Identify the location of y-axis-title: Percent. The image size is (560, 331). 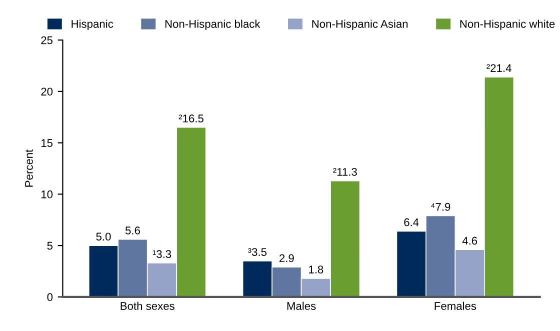
(29, 168).